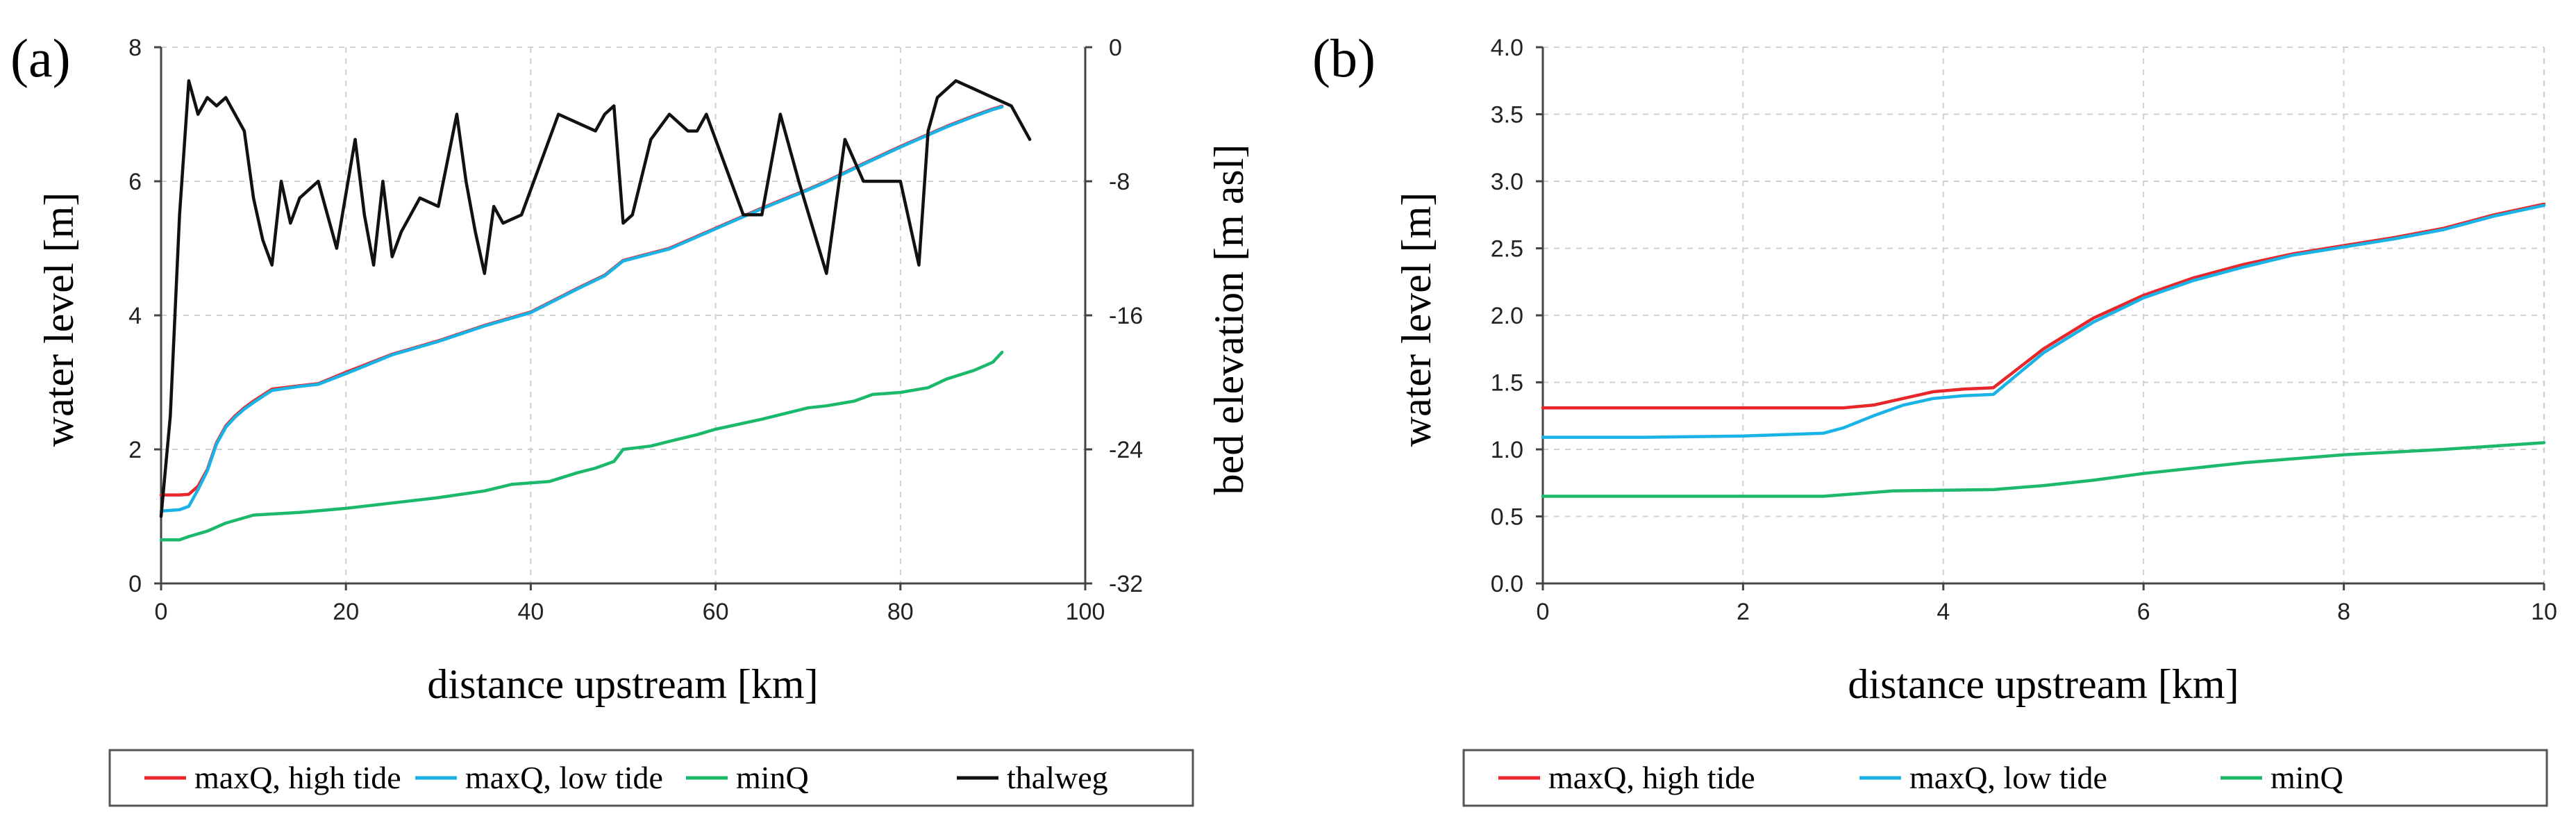  What do you see at coordinates (1085, 612) in the screenshot?
I see `x-tick-label: 100` at bounding box center [1085, 612].